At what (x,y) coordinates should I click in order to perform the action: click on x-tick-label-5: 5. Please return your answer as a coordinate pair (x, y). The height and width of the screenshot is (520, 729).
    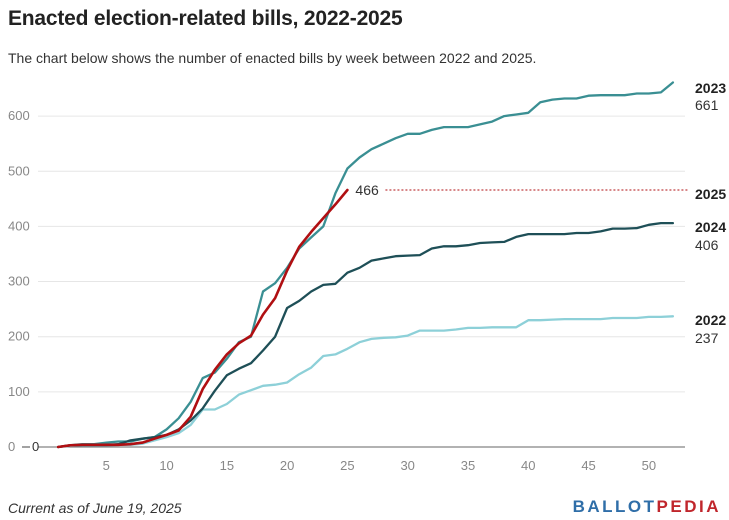
    Looking at the image, I should click on (106, 465).